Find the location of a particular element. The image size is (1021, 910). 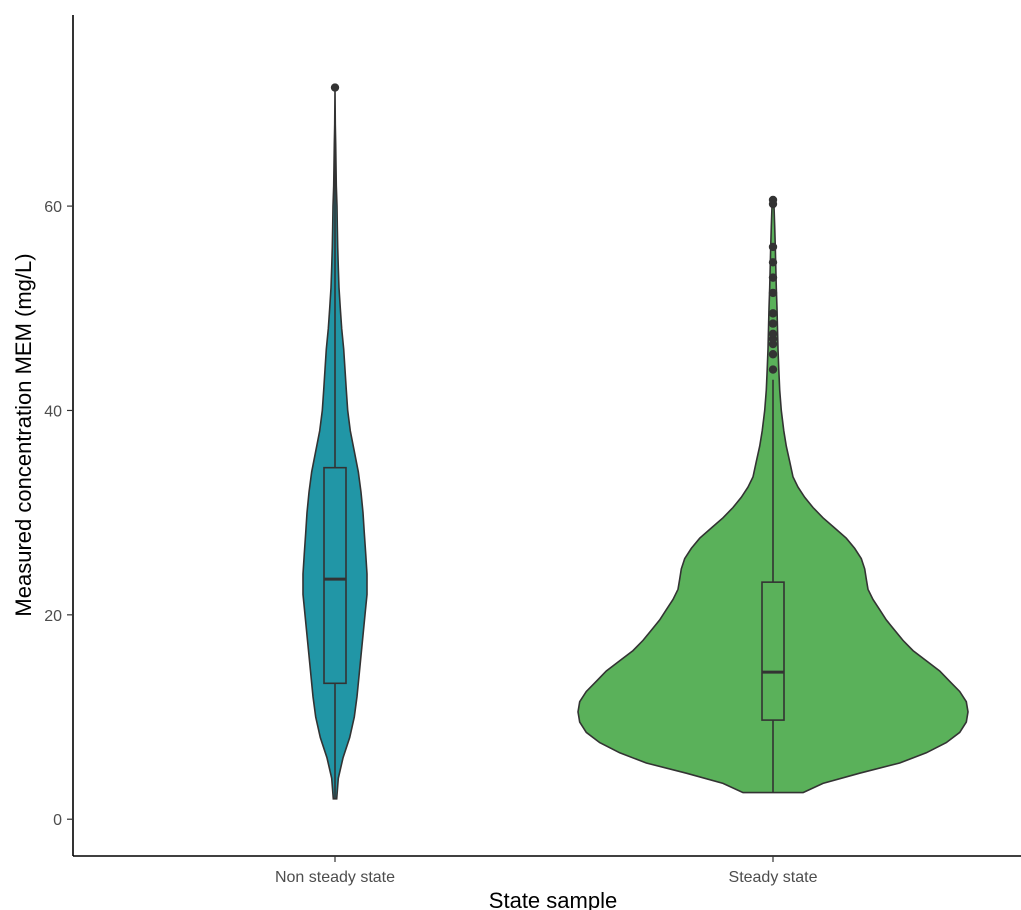

x-axis-ticks: Non steady state Steady state is located at coordinates (546, 871).